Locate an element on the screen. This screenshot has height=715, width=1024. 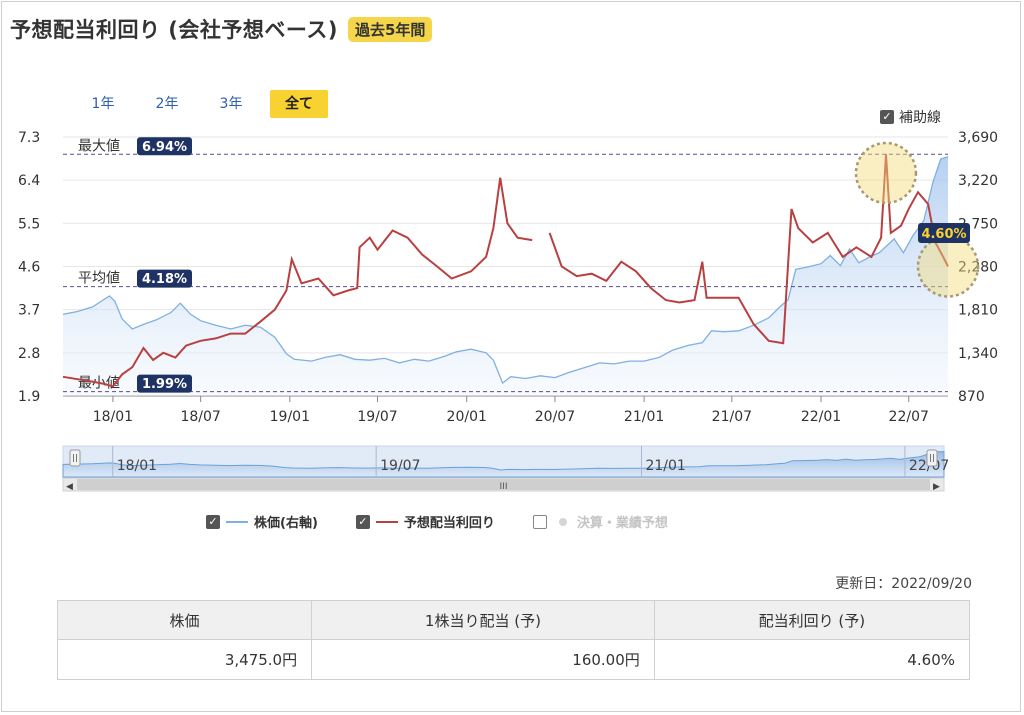
scroll-left-arrow-icon: ◀ is located at coordinates (69, 487).